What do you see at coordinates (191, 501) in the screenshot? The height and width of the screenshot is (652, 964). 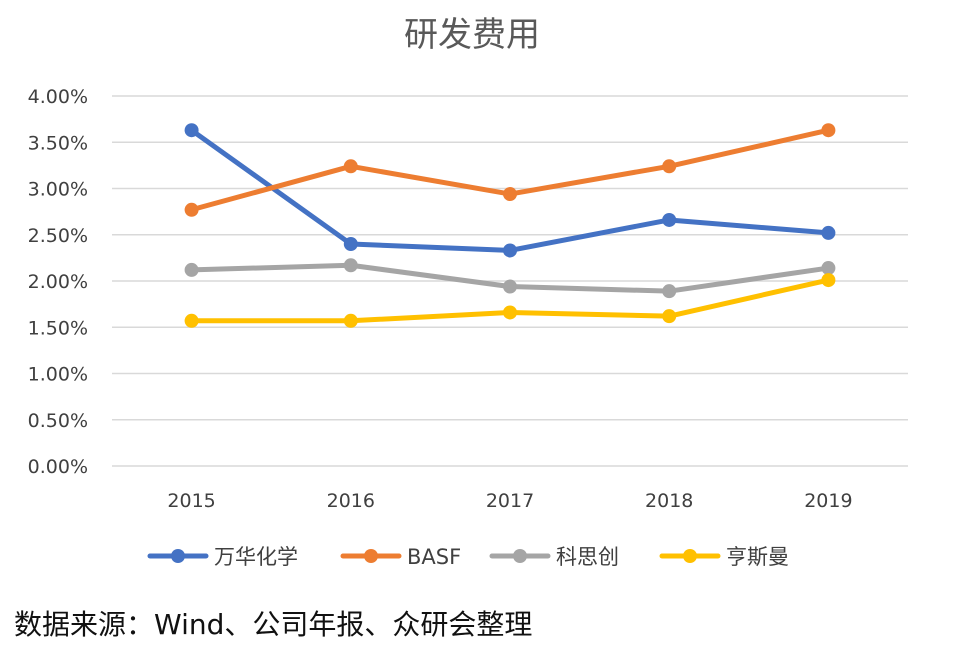 I see `x-tick-label: 2015` at bounding box center [191, 501].